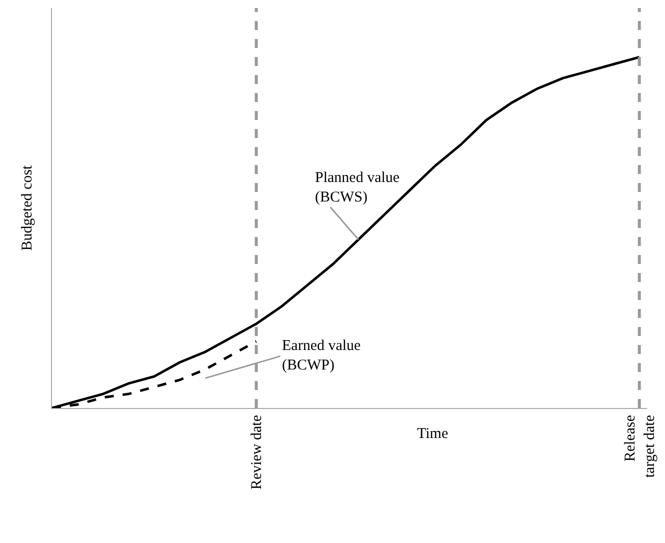 This screenshot has width=665, height=543. What do you see at coordinates (357, 188) in the screenshot?
I see `annotation: Planned value (BCWS)` at bounding box center [357, 188].